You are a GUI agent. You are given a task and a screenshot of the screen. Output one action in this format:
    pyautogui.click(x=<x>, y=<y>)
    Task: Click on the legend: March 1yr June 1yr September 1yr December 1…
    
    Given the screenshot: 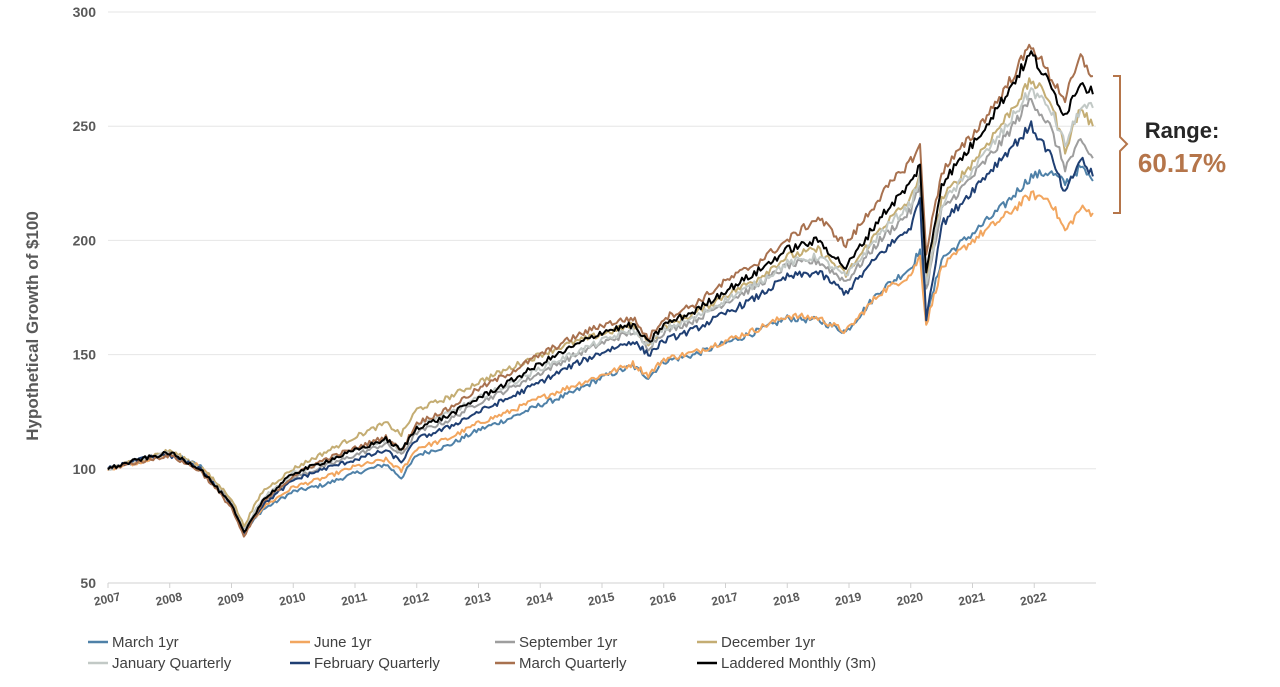 What is the action you would take?
    pyautogui.click(x=482, y=653)
    